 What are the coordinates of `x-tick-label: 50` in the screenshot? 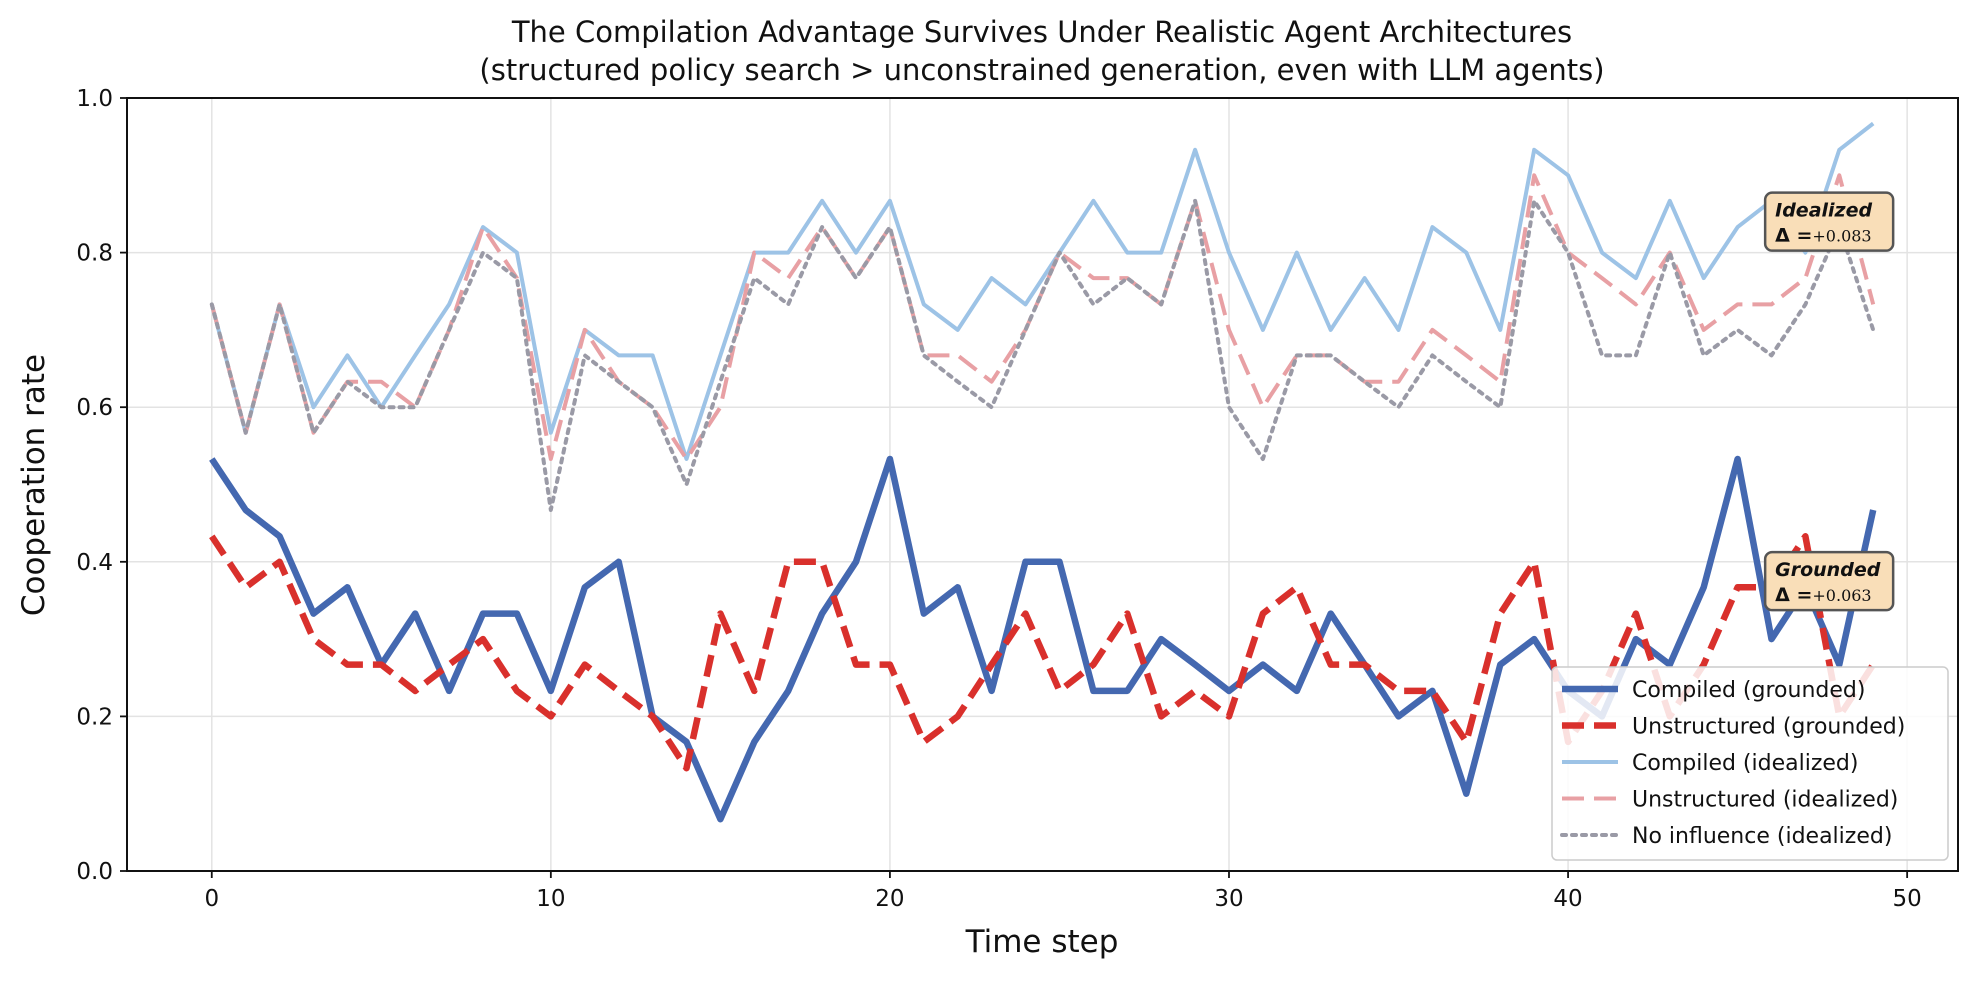 It's located at (1906, 899).